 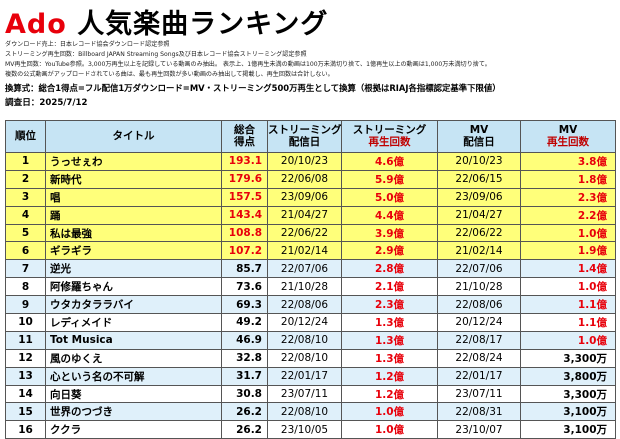 I want to click on title-cell: 世界のつづき, so click(x=133, y=412).